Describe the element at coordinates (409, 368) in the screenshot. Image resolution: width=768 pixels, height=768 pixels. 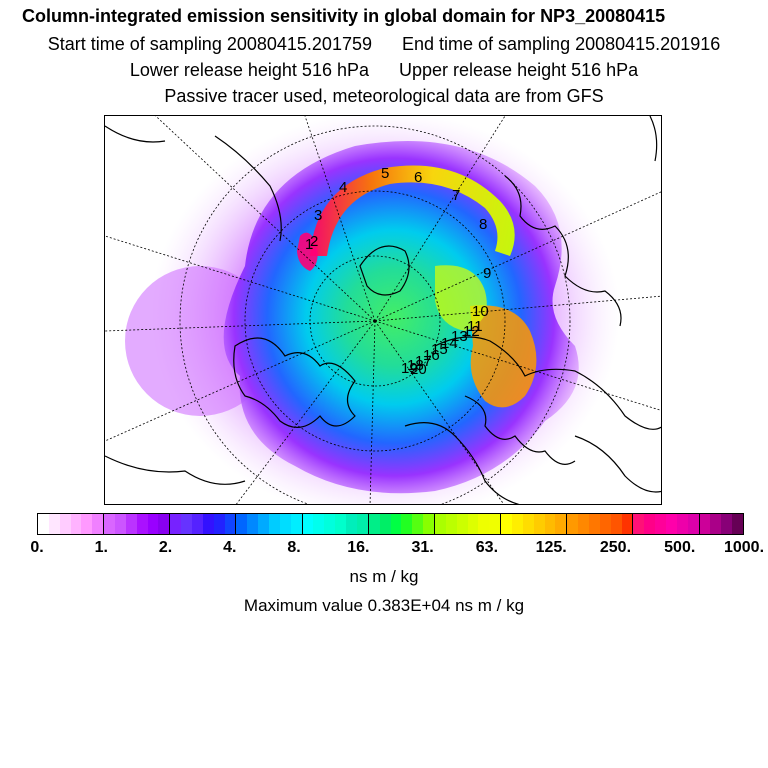
I see `trajectory-label: 19` at that location.